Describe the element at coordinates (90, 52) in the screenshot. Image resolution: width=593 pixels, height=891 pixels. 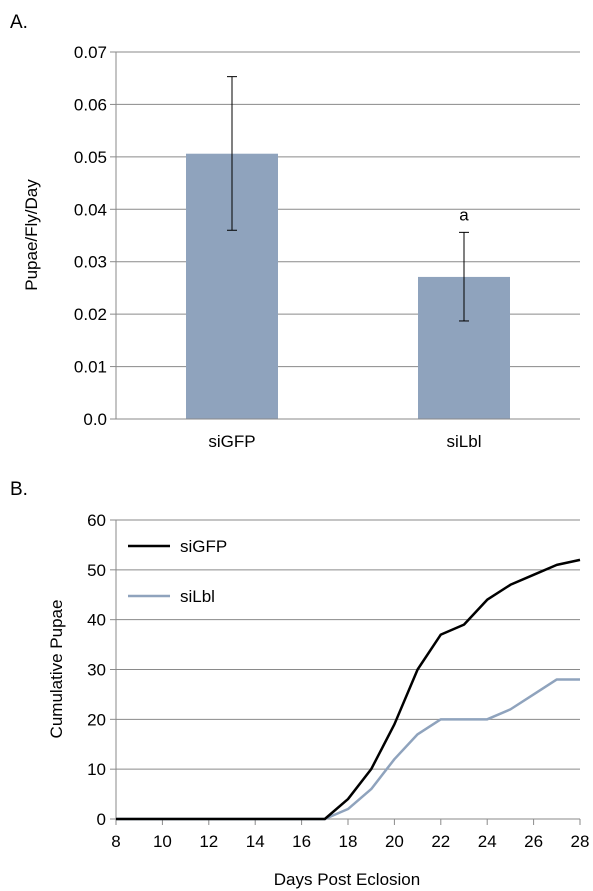
I see `panel-a-y-tick-label: 0.07` at that location.